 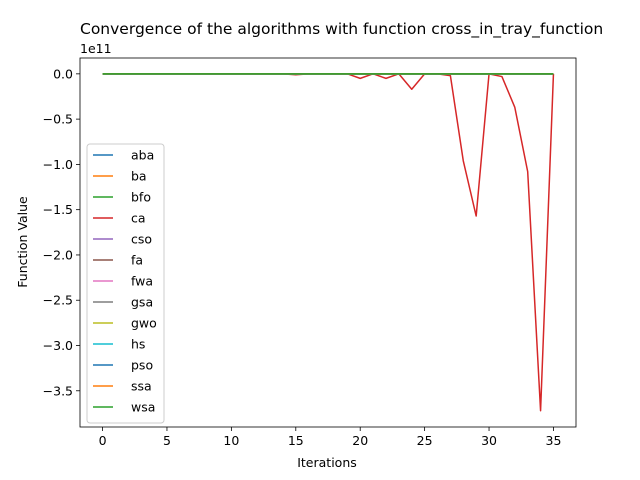 I want to click on legend-label-fa: fa, so click(x=137, y=260).